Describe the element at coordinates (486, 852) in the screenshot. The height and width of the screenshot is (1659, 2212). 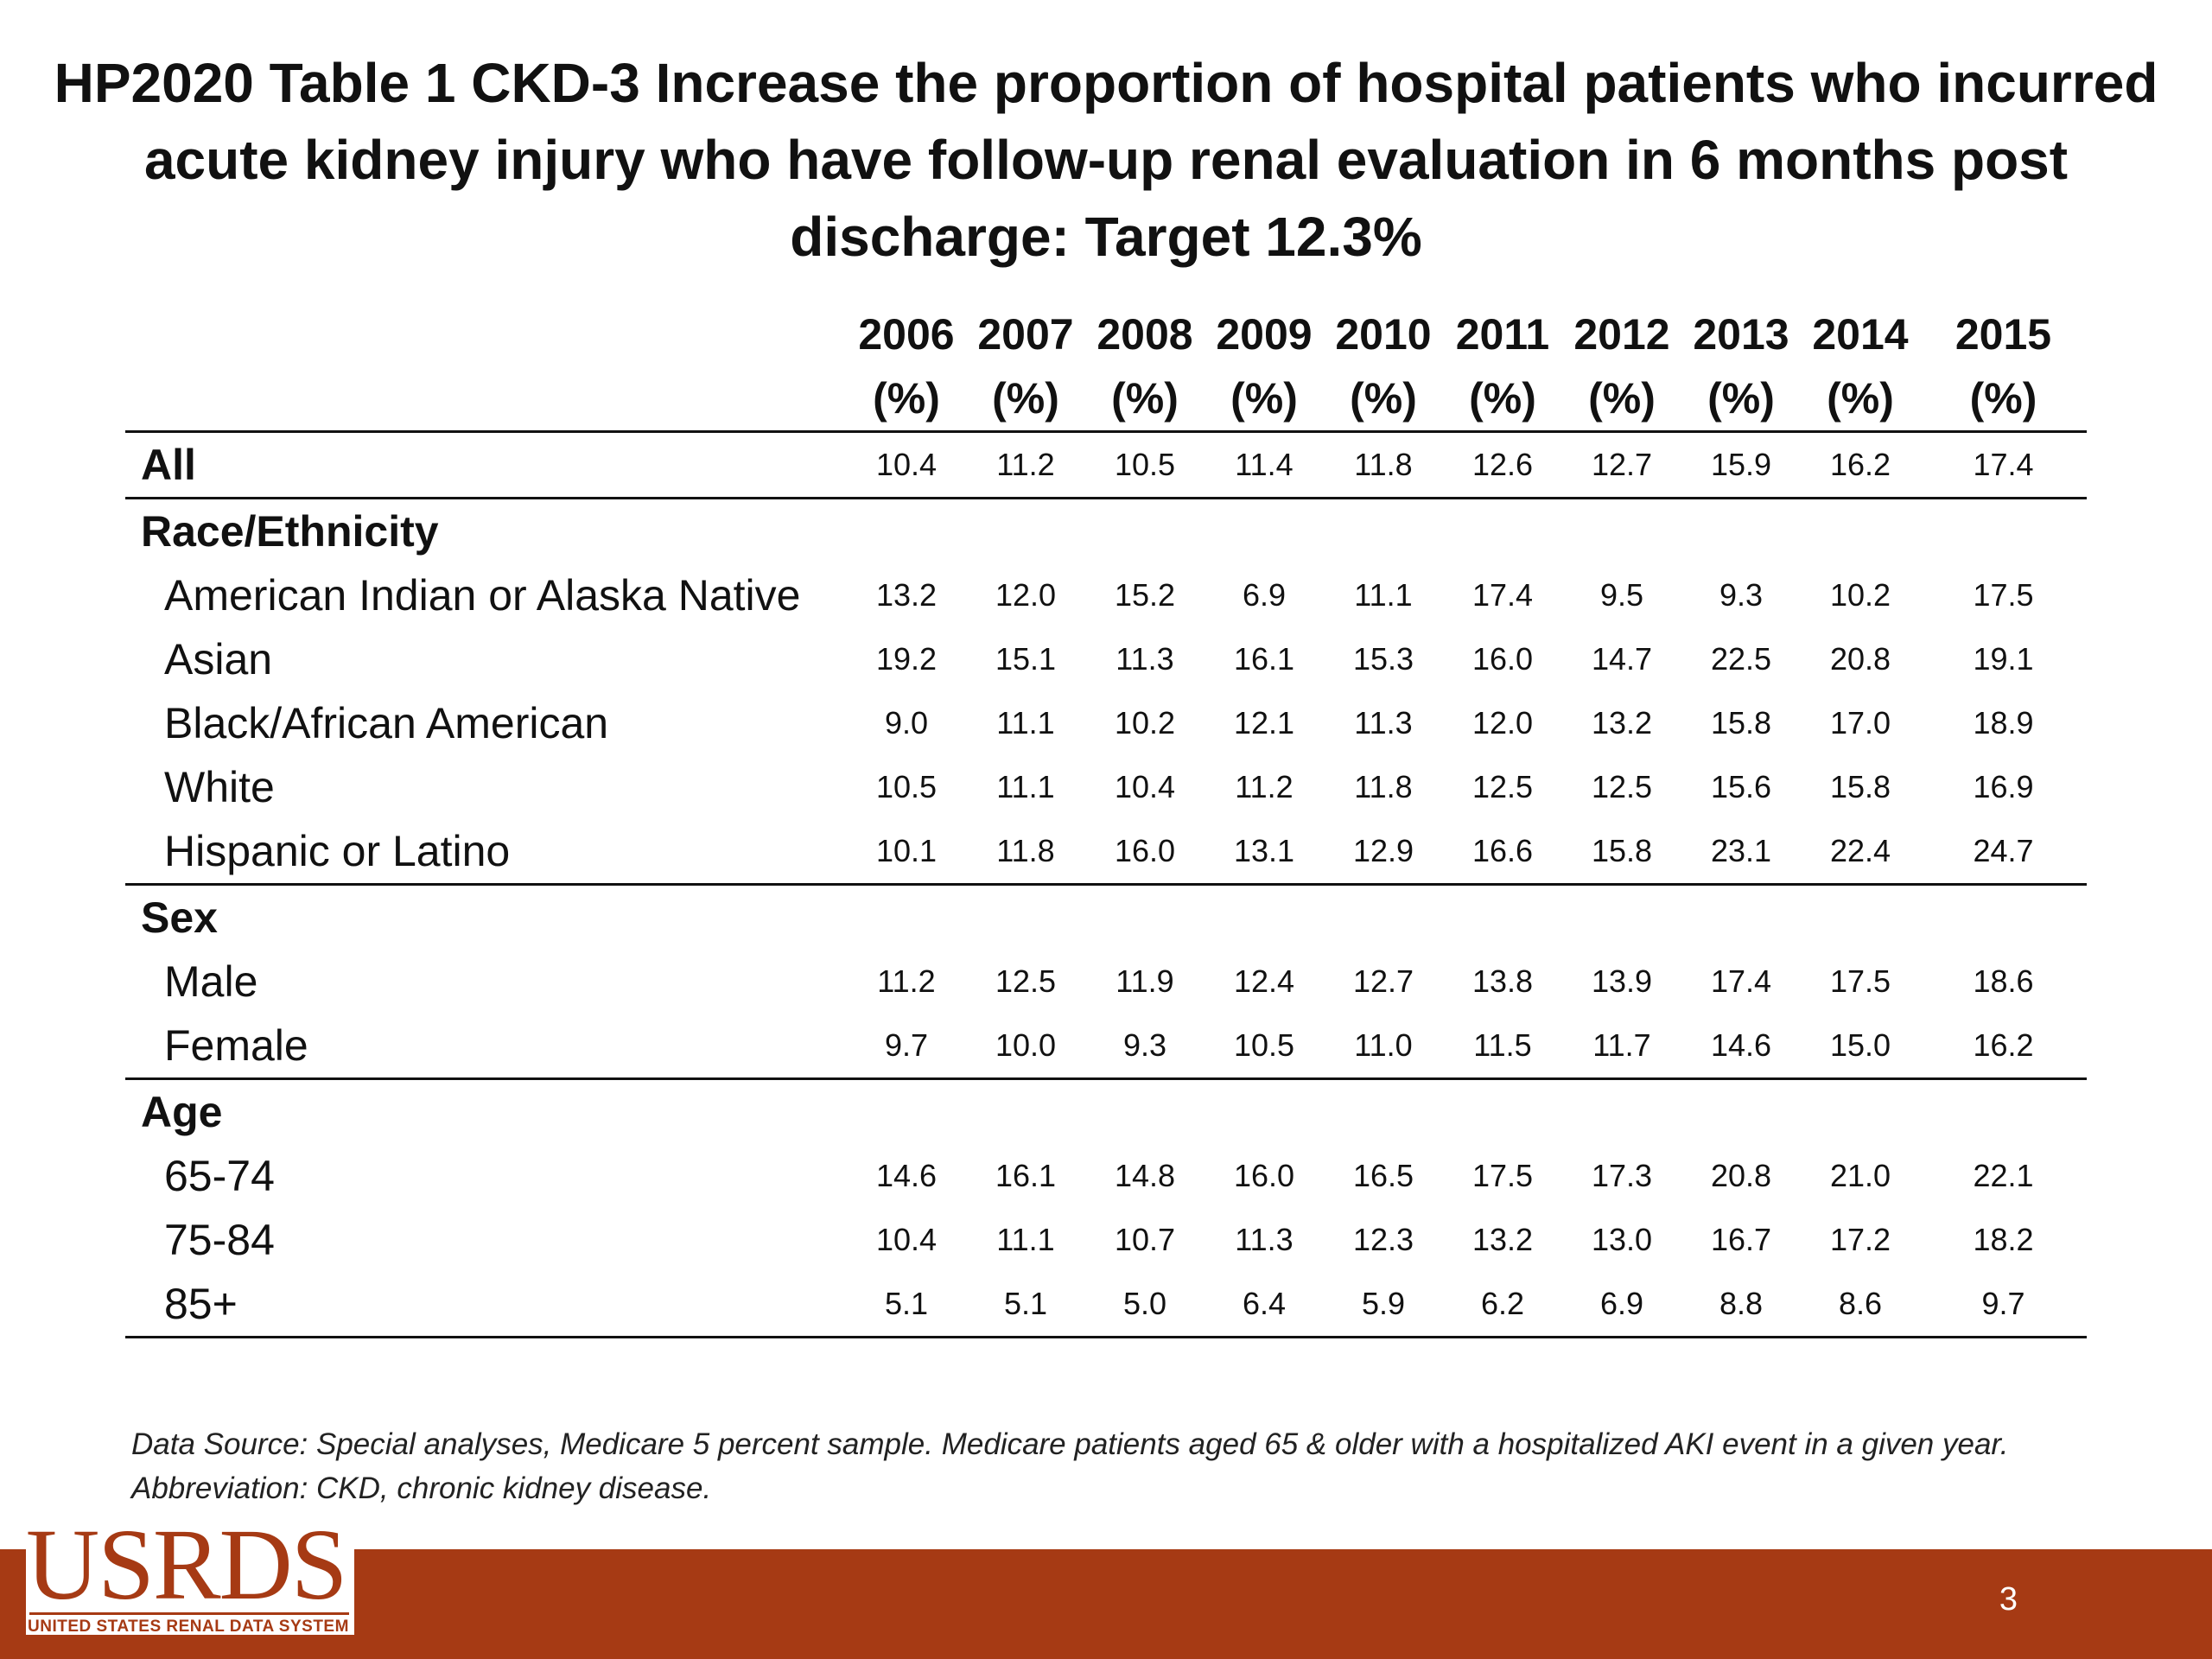
I see `row-label: Hispanic or Latino` at that location.